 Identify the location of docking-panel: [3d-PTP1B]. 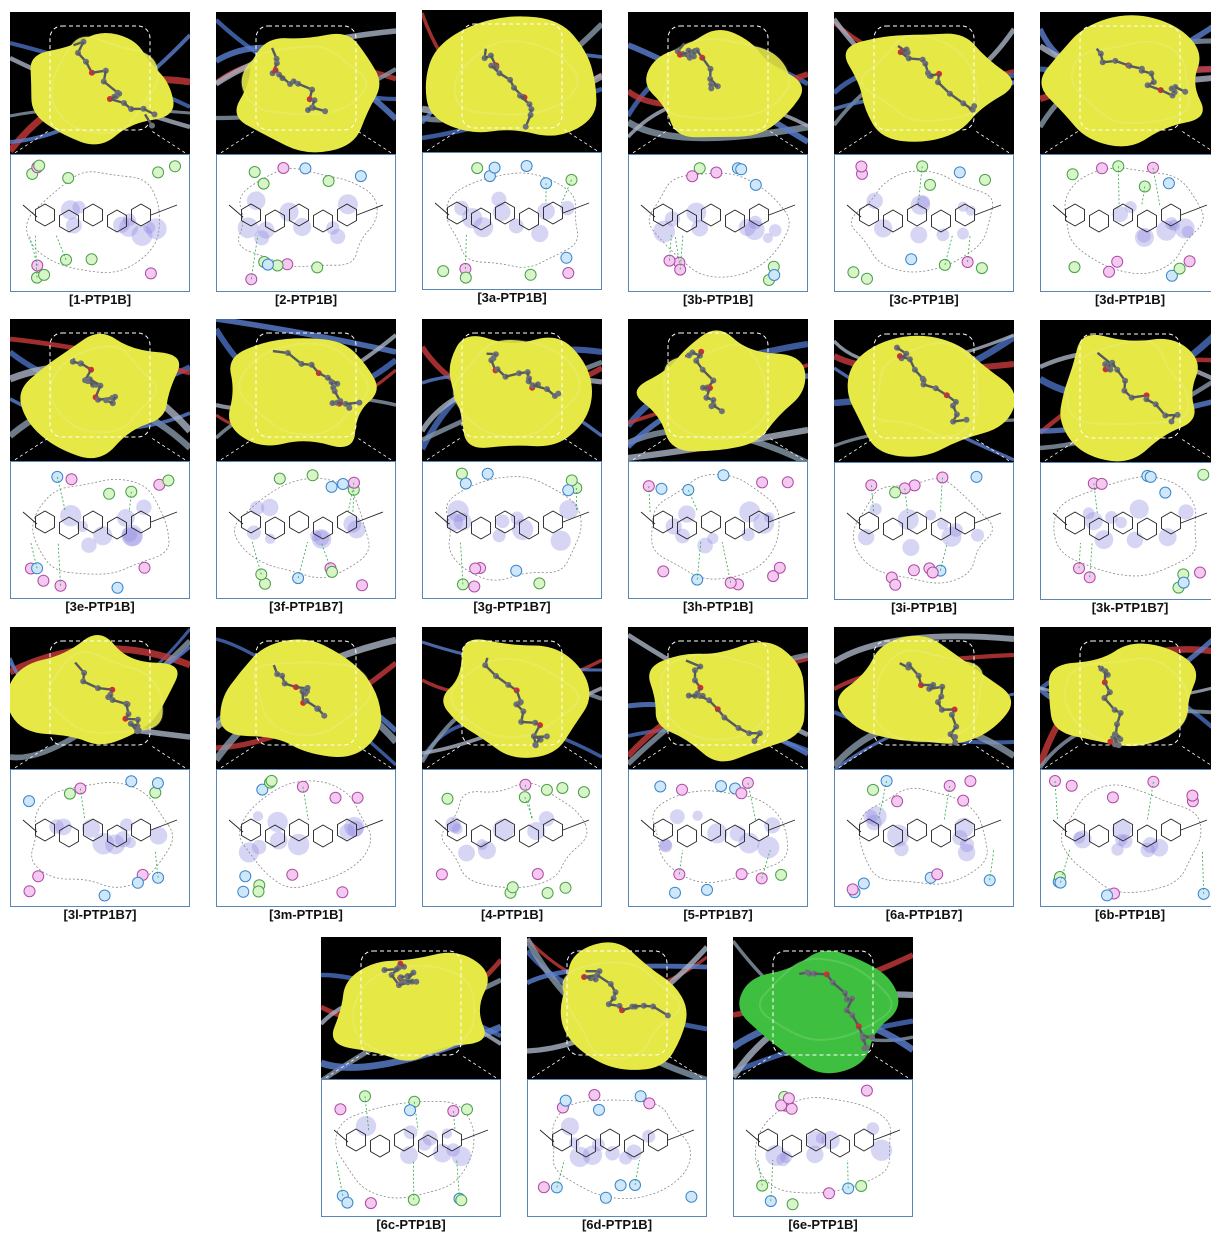
(1125, 159).